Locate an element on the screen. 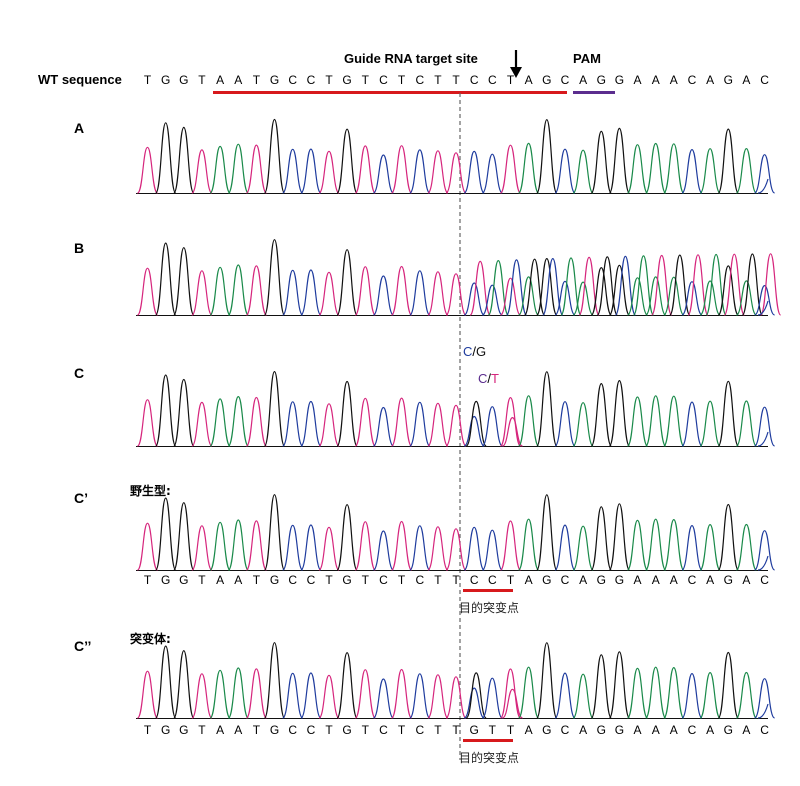 This screenshot has height=786, width=800. panel-label: B is located at coordinates (79, 248).